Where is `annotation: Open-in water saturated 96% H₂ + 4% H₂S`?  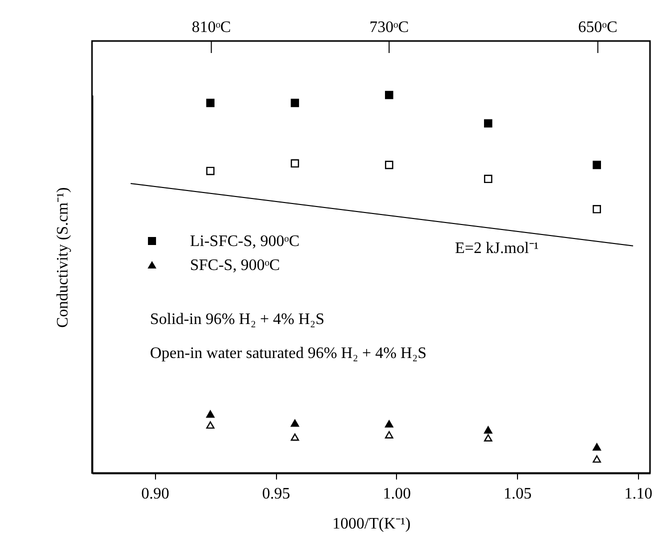 annotation: Open-in water saturated 96% H₂ + 4% H₂S is located at coordinates (288, 353).